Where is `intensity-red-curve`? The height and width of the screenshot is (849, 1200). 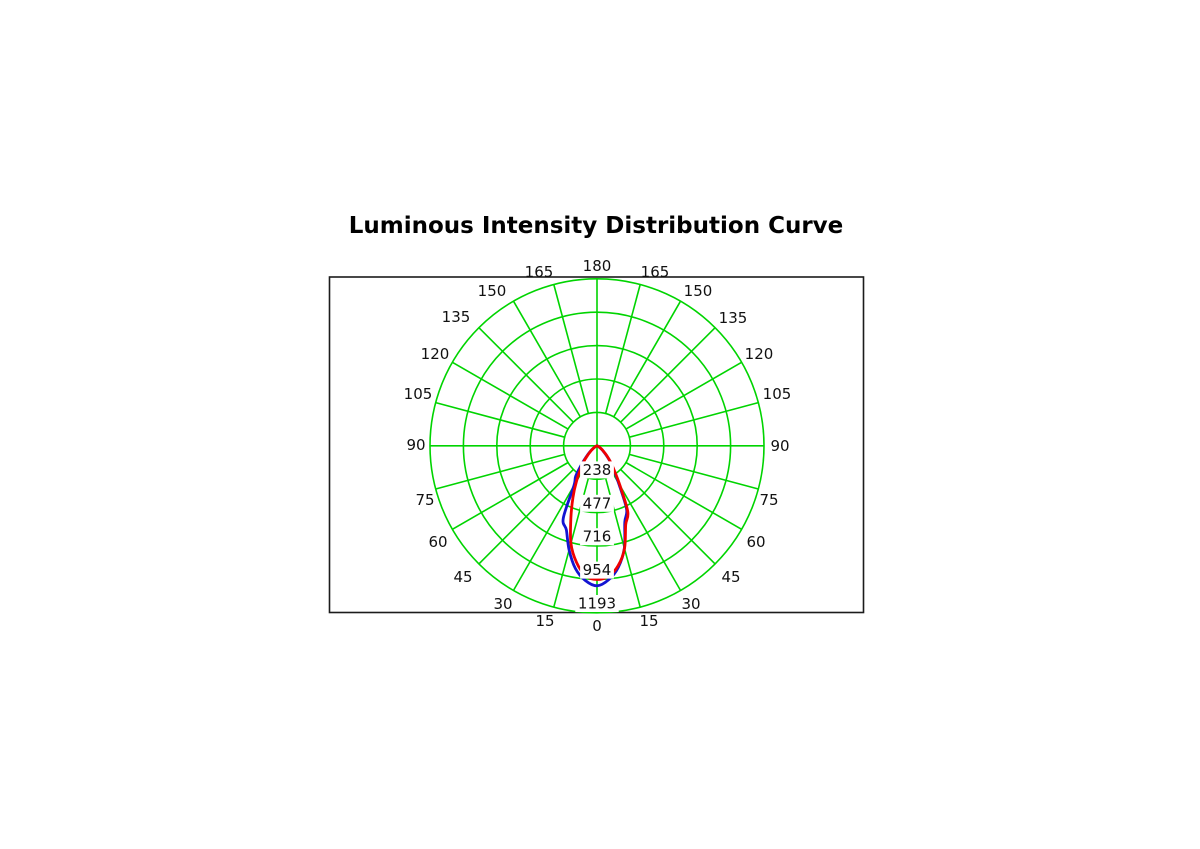
intensity-red-curve is located at coordinates (599, 512).